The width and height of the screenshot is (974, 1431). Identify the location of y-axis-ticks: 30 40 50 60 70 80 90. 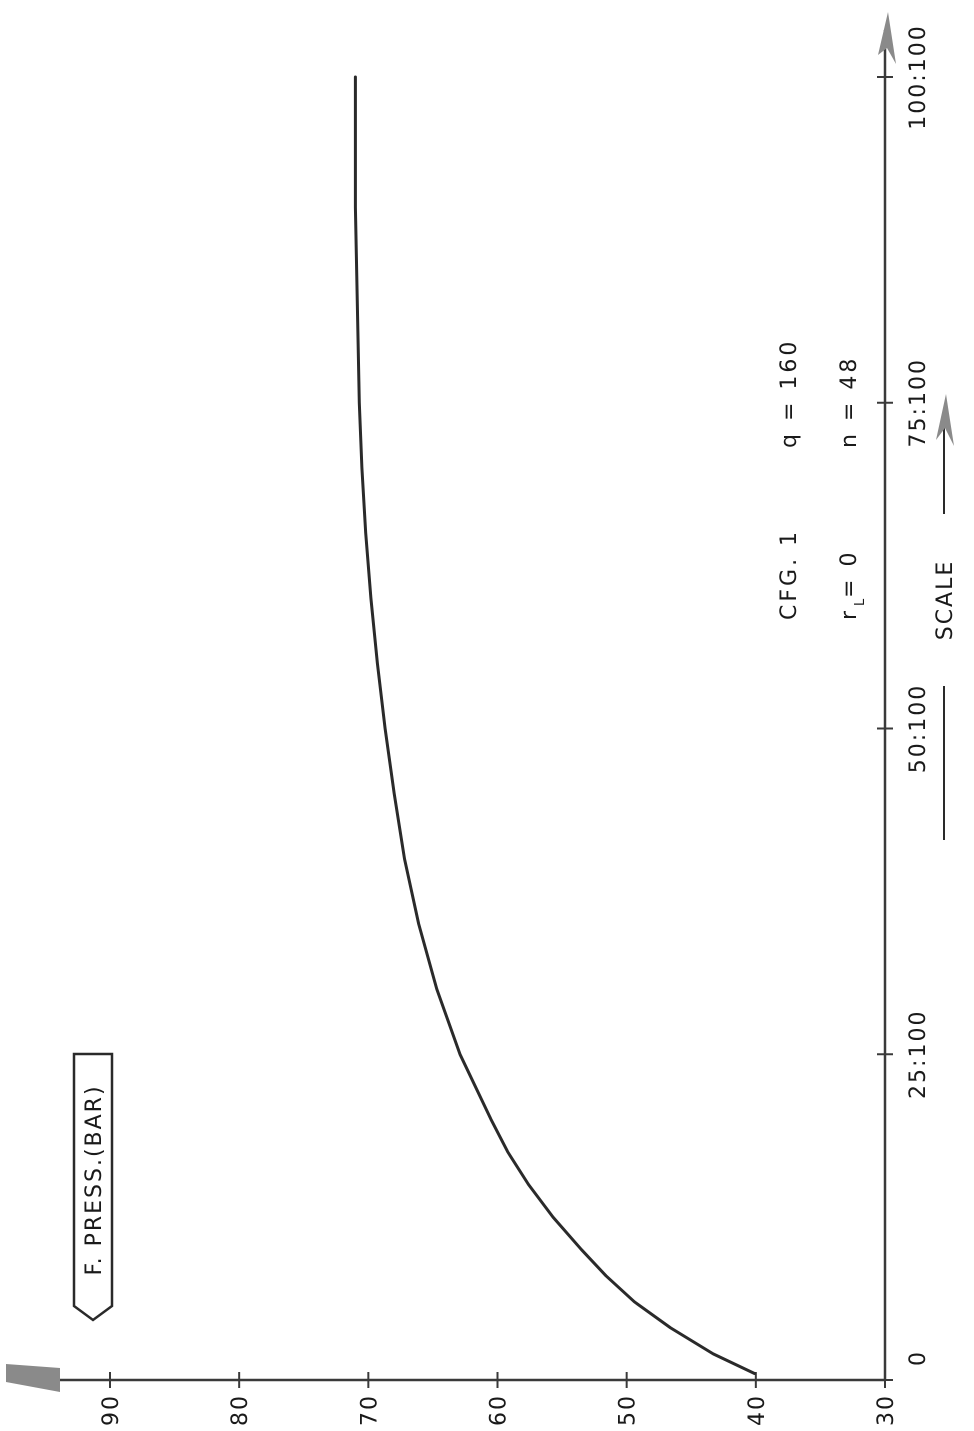
(499, 1399).